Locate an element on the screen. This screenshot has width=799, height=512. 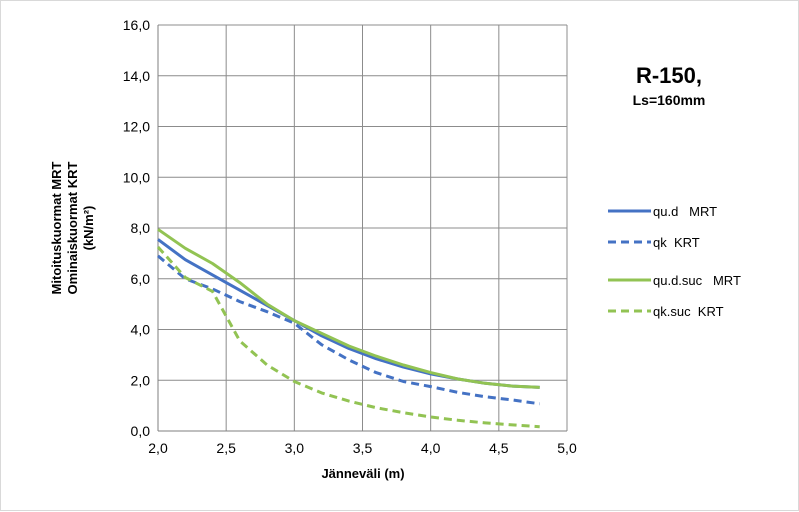
x-tick-label: 2,0 is located at coordinates (158, 448).